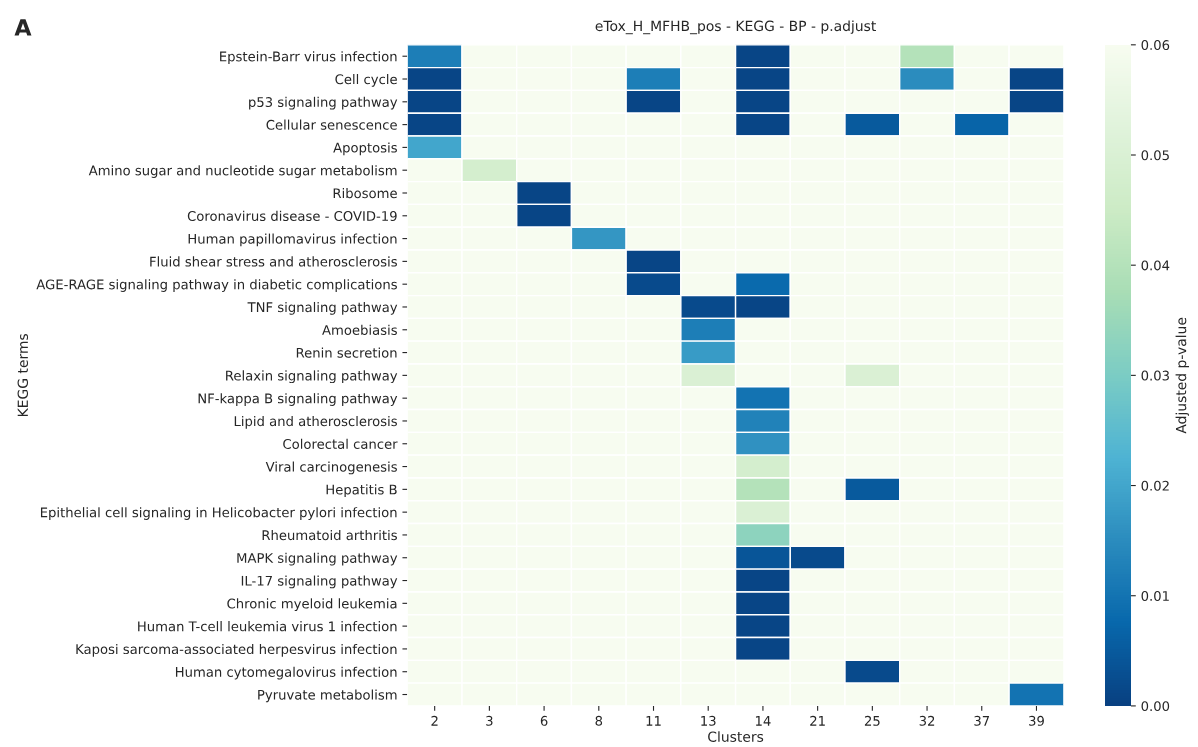 The image size is (1198, 747). What do you see at coordinates (817, 720) in the screenshot?
I see `x-tick-label: 21` at bounding box center [817, 720].